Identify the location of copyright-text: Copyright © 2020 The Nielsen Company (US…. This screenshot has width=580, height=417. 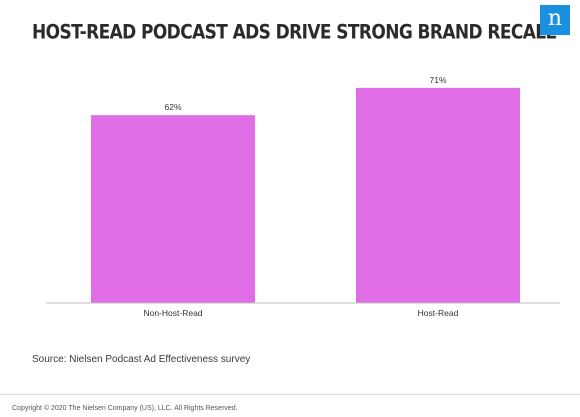
(125, 408).